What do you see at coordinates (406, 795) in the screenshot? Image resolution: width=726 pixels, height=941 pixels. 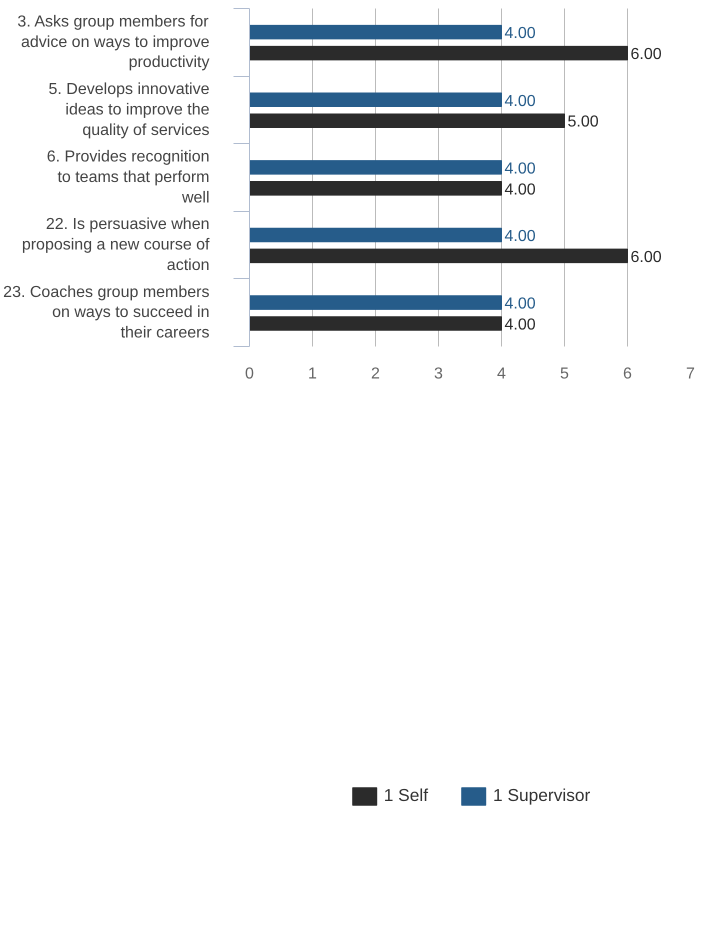 I see `legend-label: 1 Self` at bounding box center [406, 795].